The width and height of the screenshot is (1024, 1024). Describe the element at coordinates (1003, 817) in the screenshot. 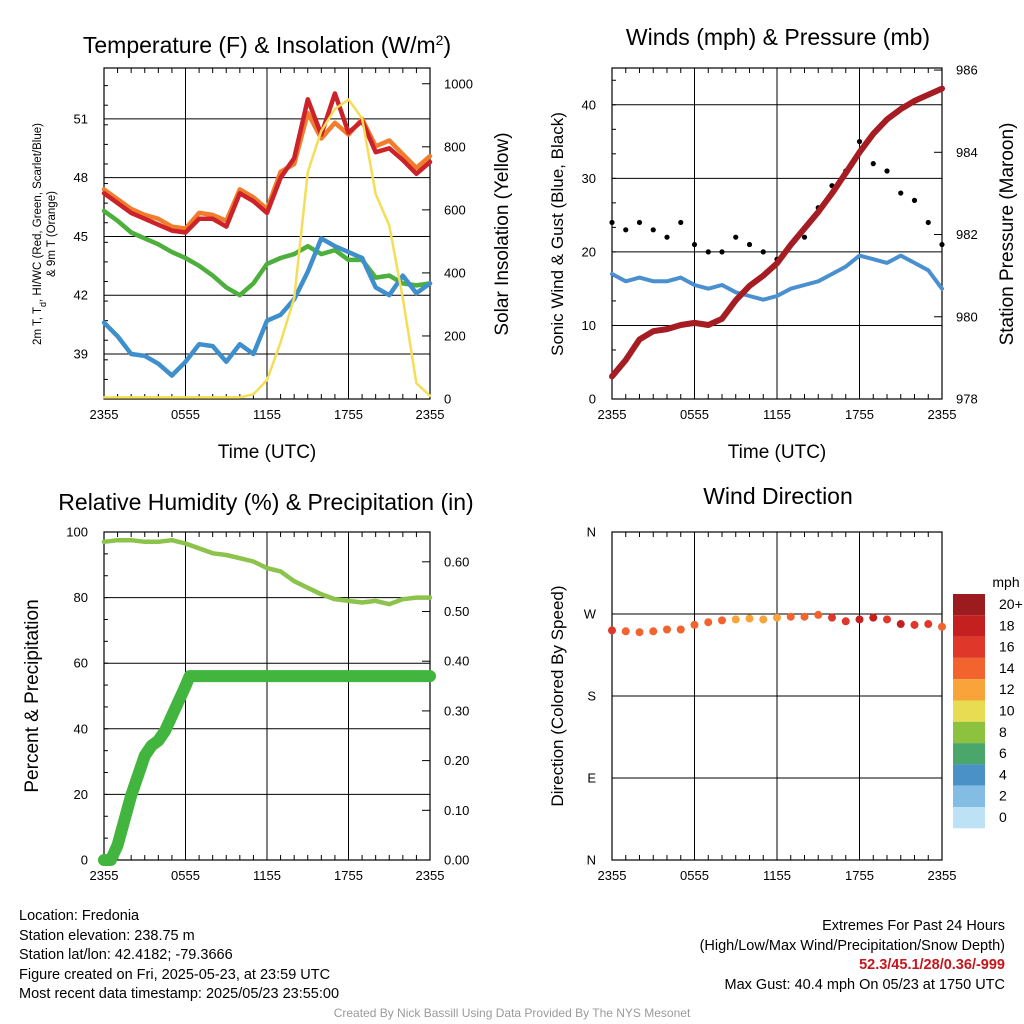

I see `colorbar-label: 0` at that location.